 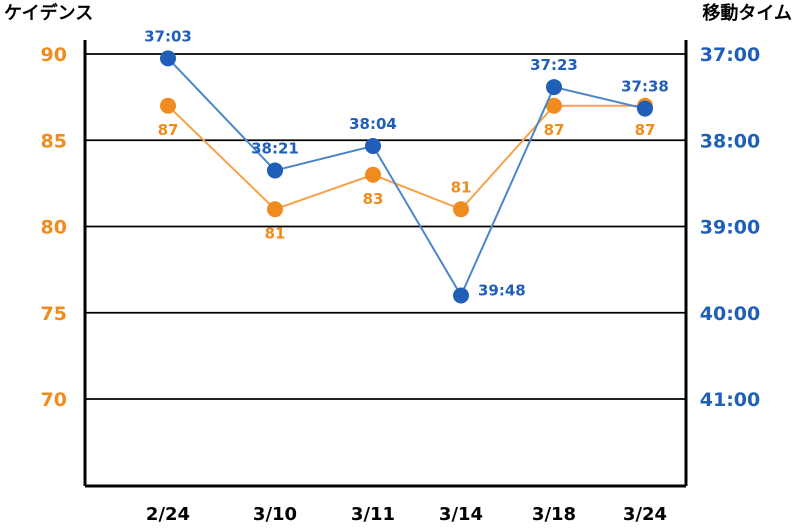 I want to click on left-axis-title: ケイデンス, so click(x=48, y=13).